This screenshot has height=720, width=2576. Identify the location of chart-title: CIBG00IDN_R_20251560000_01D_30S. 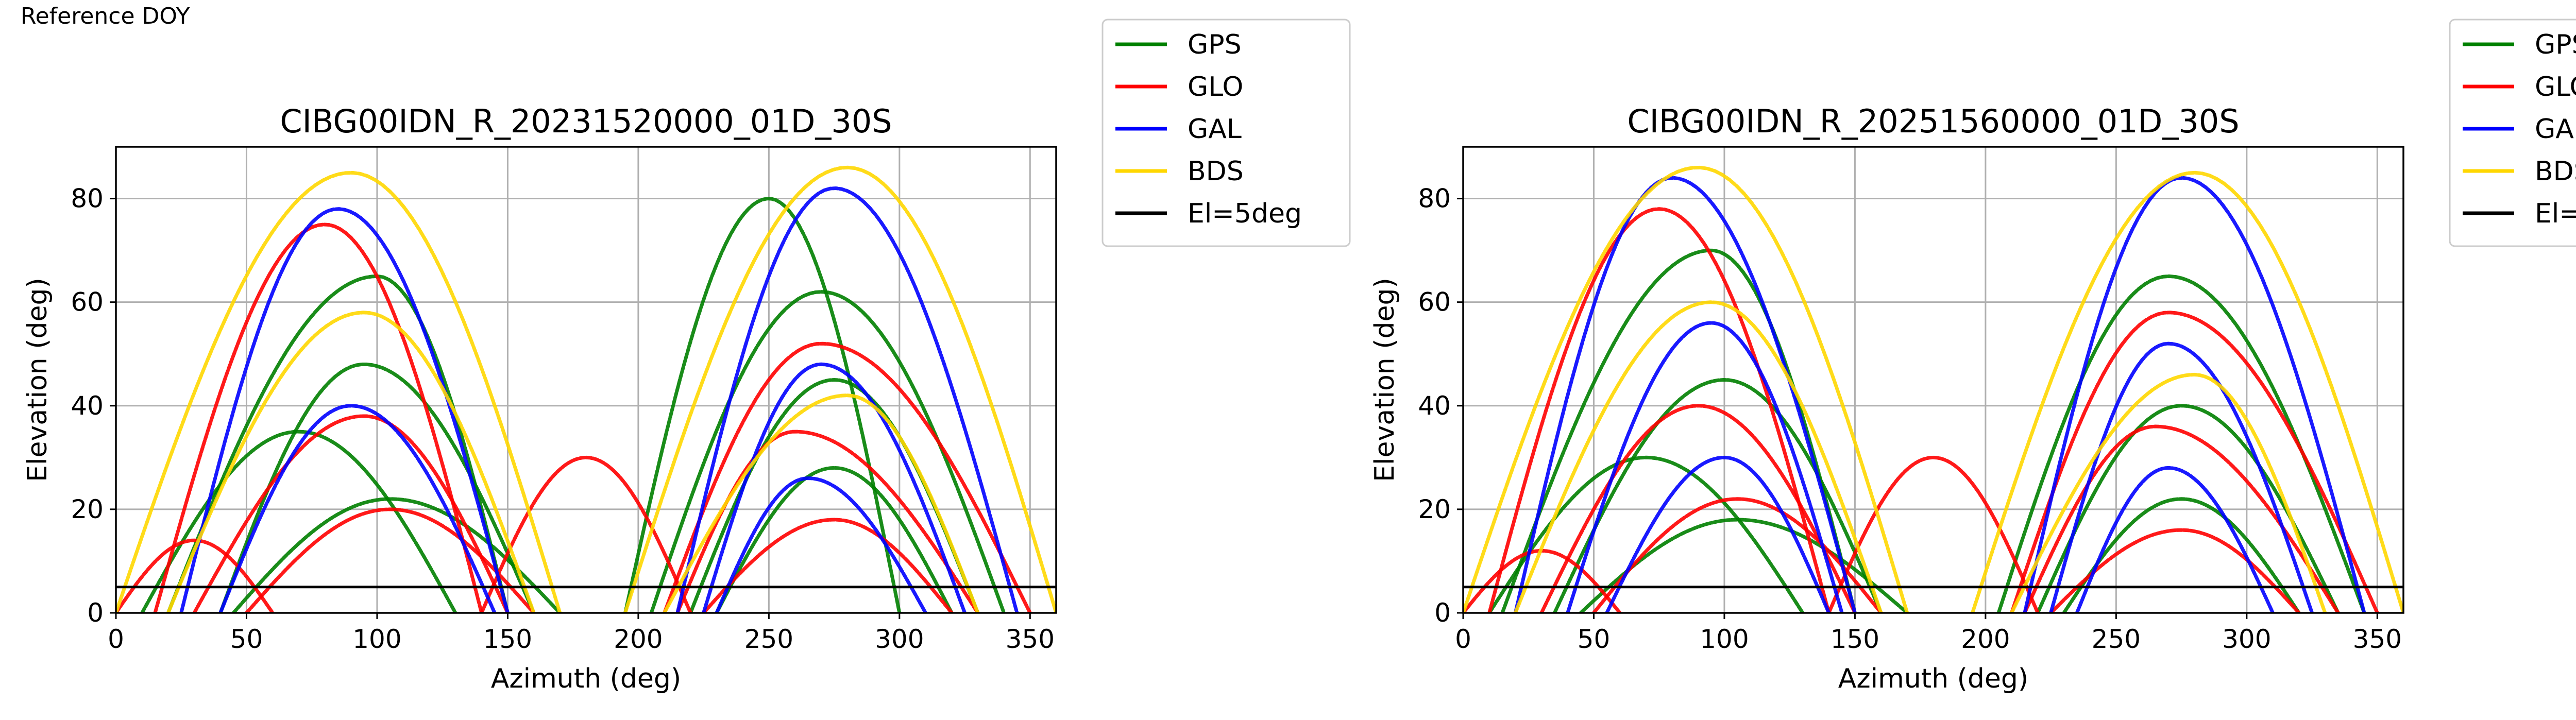
(1933, 121).